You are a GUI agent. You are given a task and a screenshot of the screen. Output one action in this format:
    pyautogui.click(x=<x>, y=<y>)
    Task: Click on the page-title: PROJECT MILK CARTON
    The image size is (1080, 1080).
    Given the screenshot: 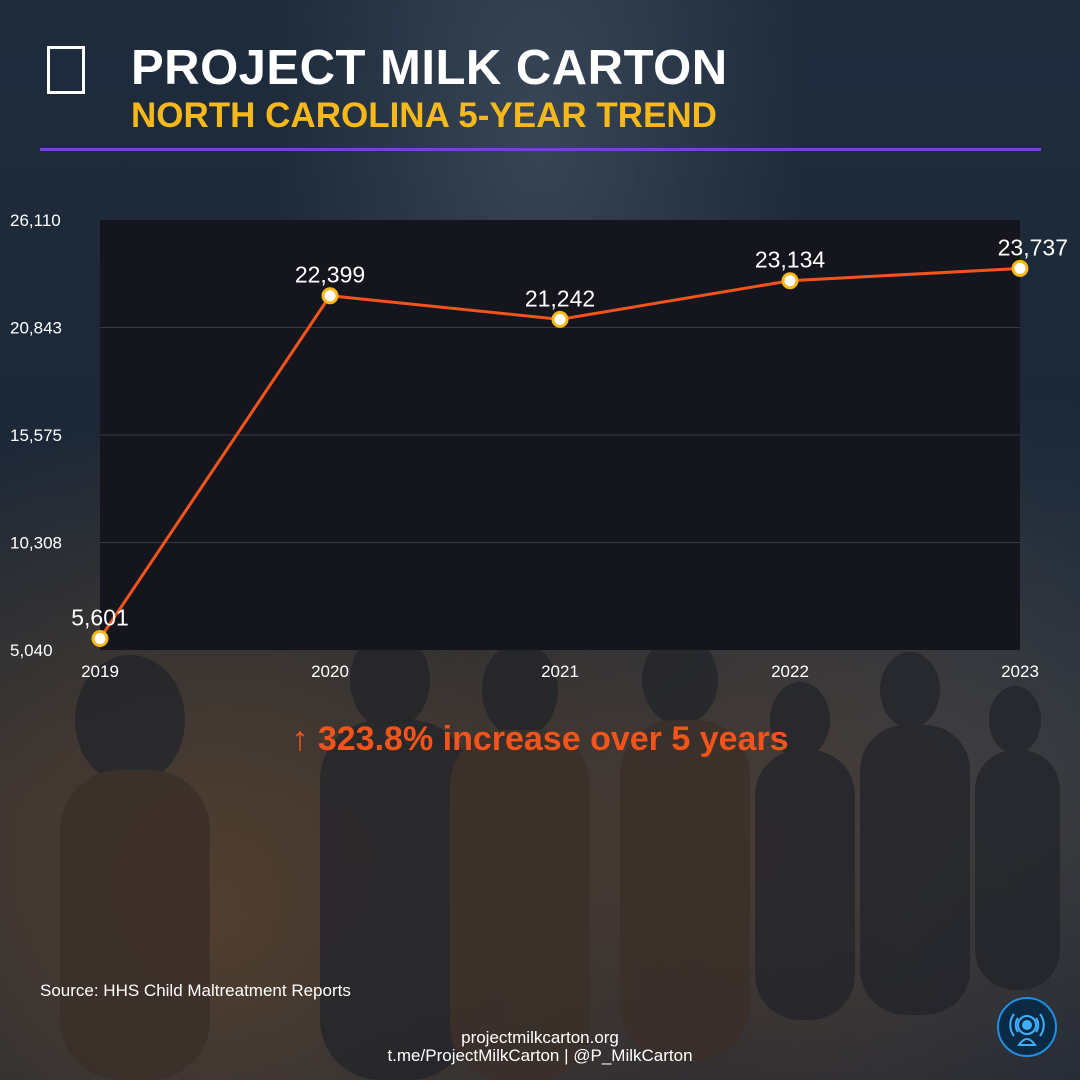 What is the action you would take?
    pyautogui.click(x=429, y=68)
    